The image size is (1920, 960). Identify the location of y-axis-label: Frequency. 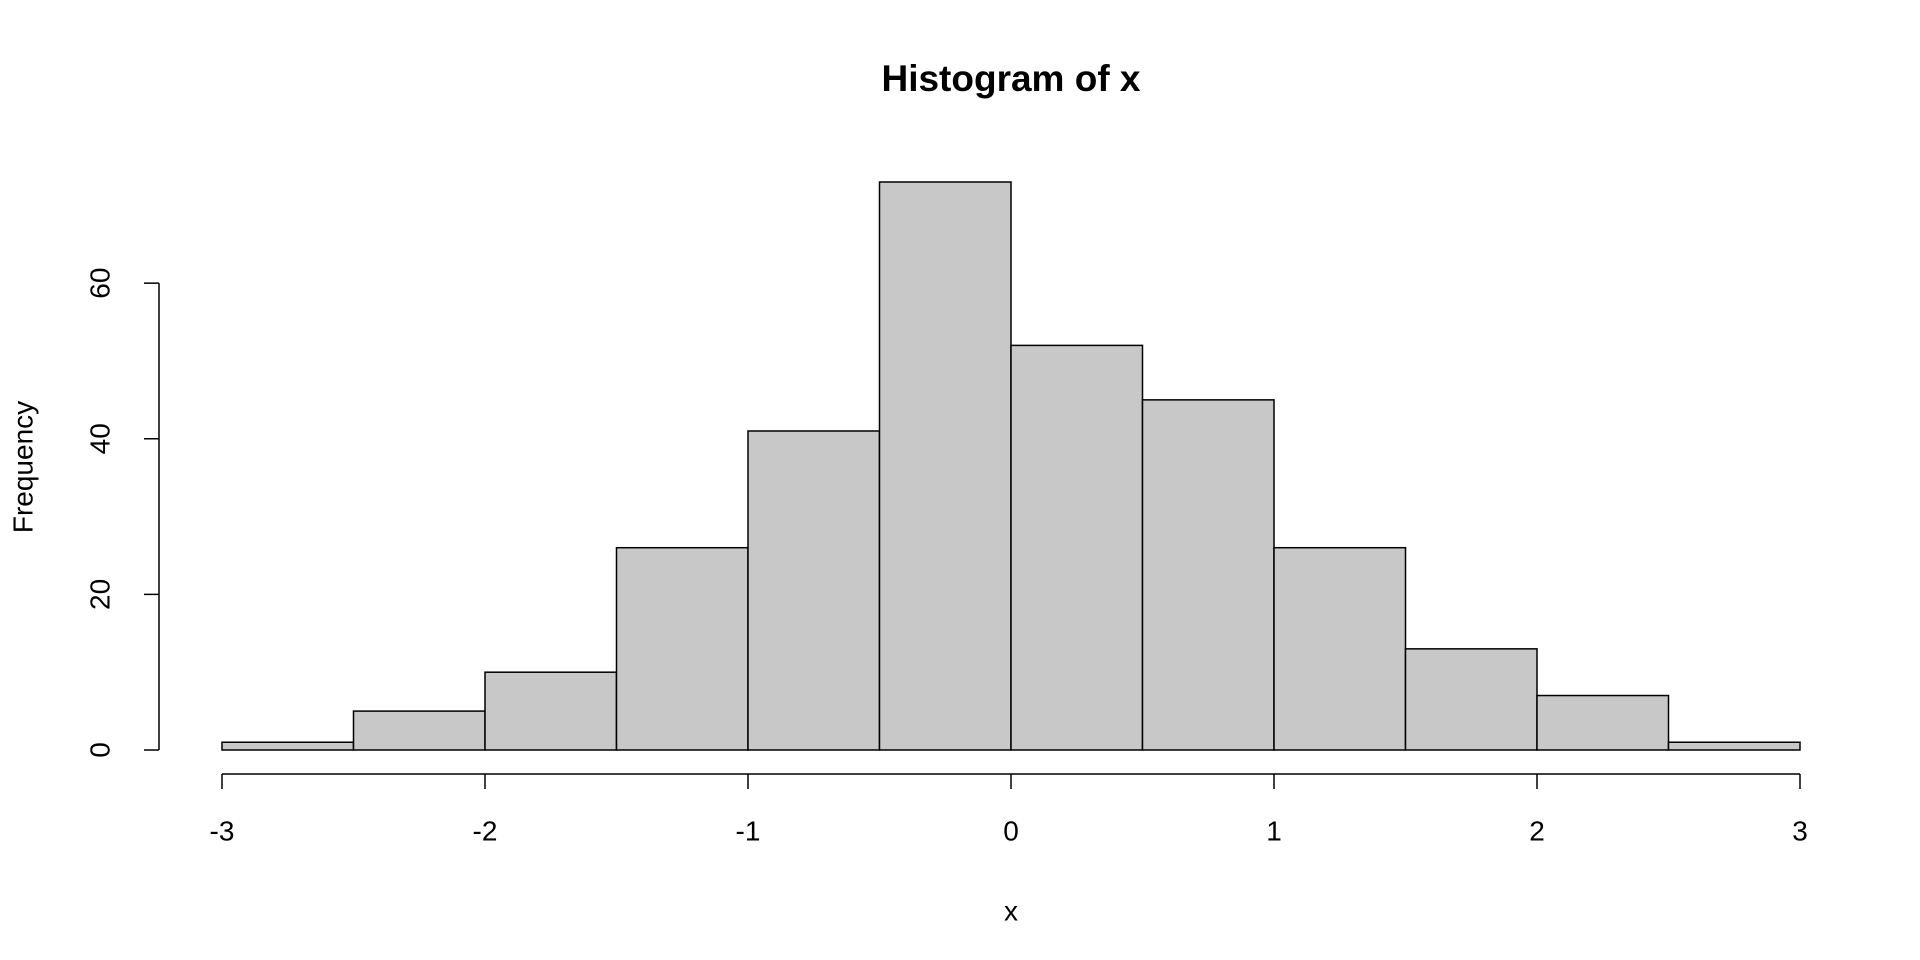
(22, 467).